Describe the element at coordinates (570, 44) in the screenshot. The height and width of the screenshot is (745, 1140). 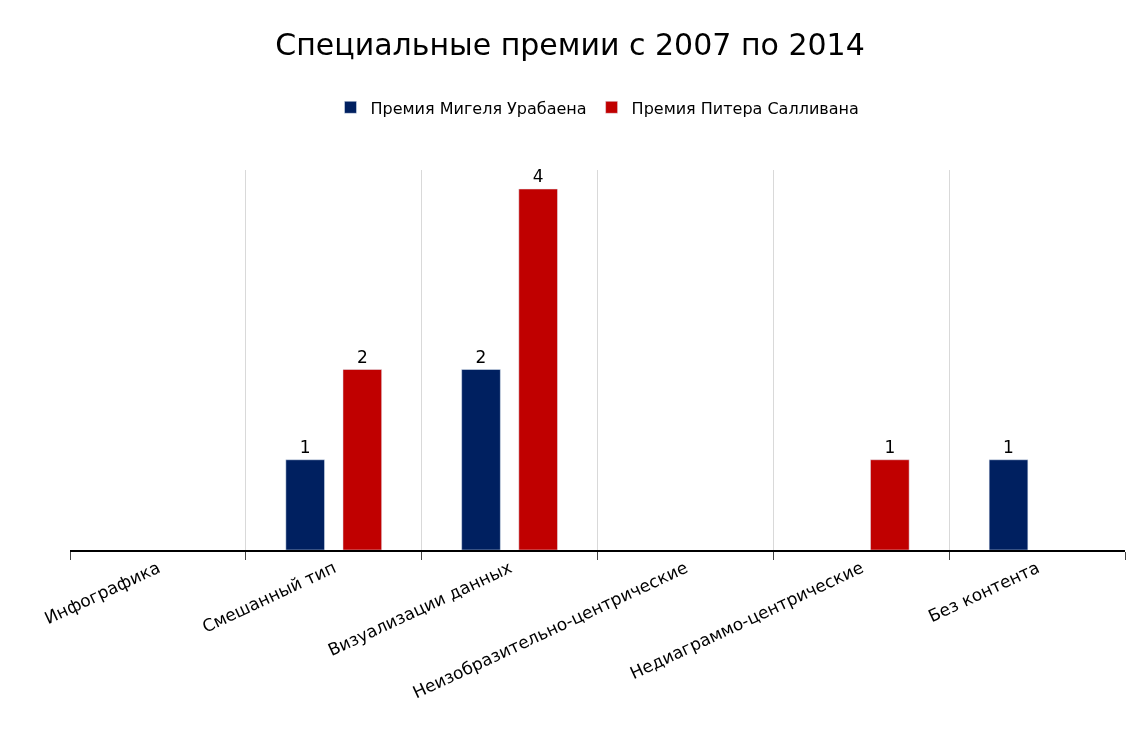
I see `chart-title: Специальные премии с 2007 по 2014` at that location.